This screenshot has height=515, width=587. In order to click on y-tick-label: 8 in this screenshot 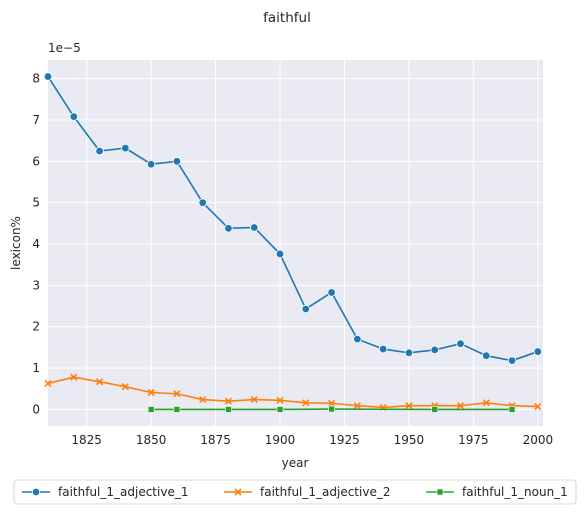, I will do `click(36, 79)`.